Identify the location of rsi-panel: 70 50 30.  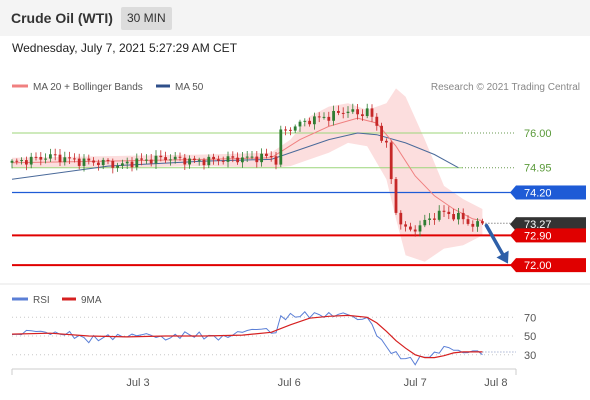
(273, 338).